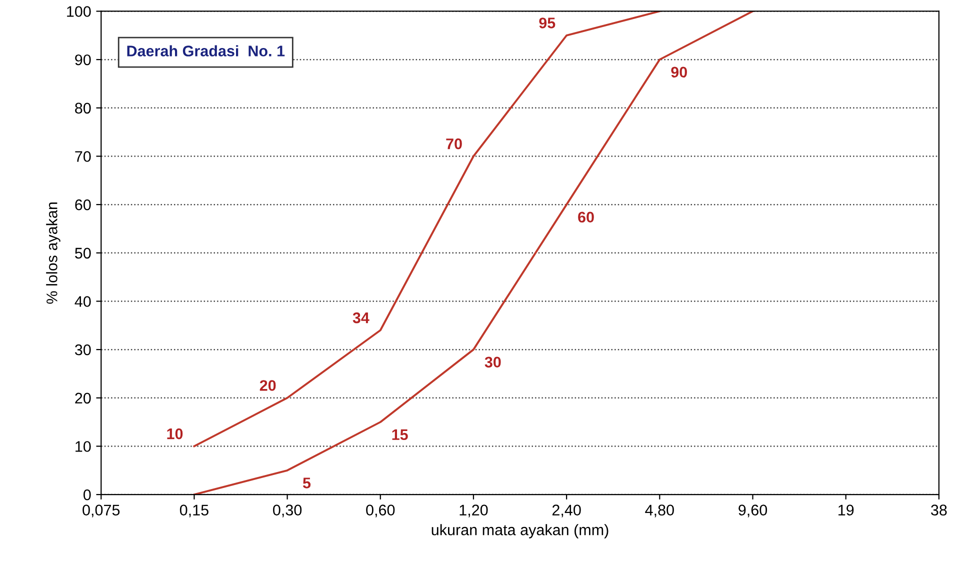 This screenshot has height=562, width=963. What do you see at coordinates (83, 156) in the screenshot?
I see `y-tick-label: 70` at bounding box center [83, 156].